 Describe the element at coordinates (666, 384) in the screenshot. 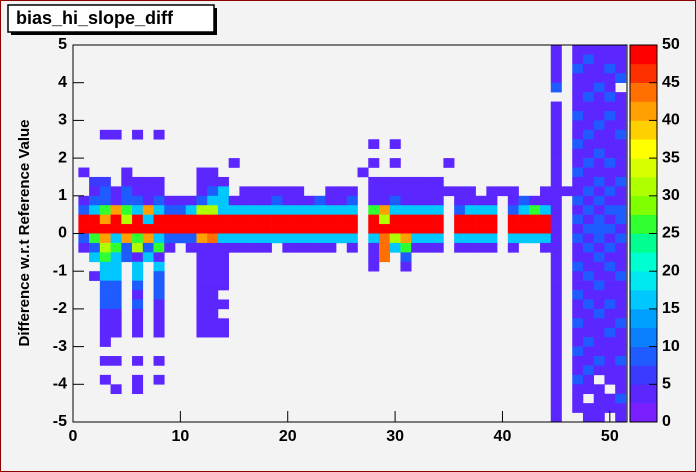

I see `colorbar-tick-label: 5` at that location.